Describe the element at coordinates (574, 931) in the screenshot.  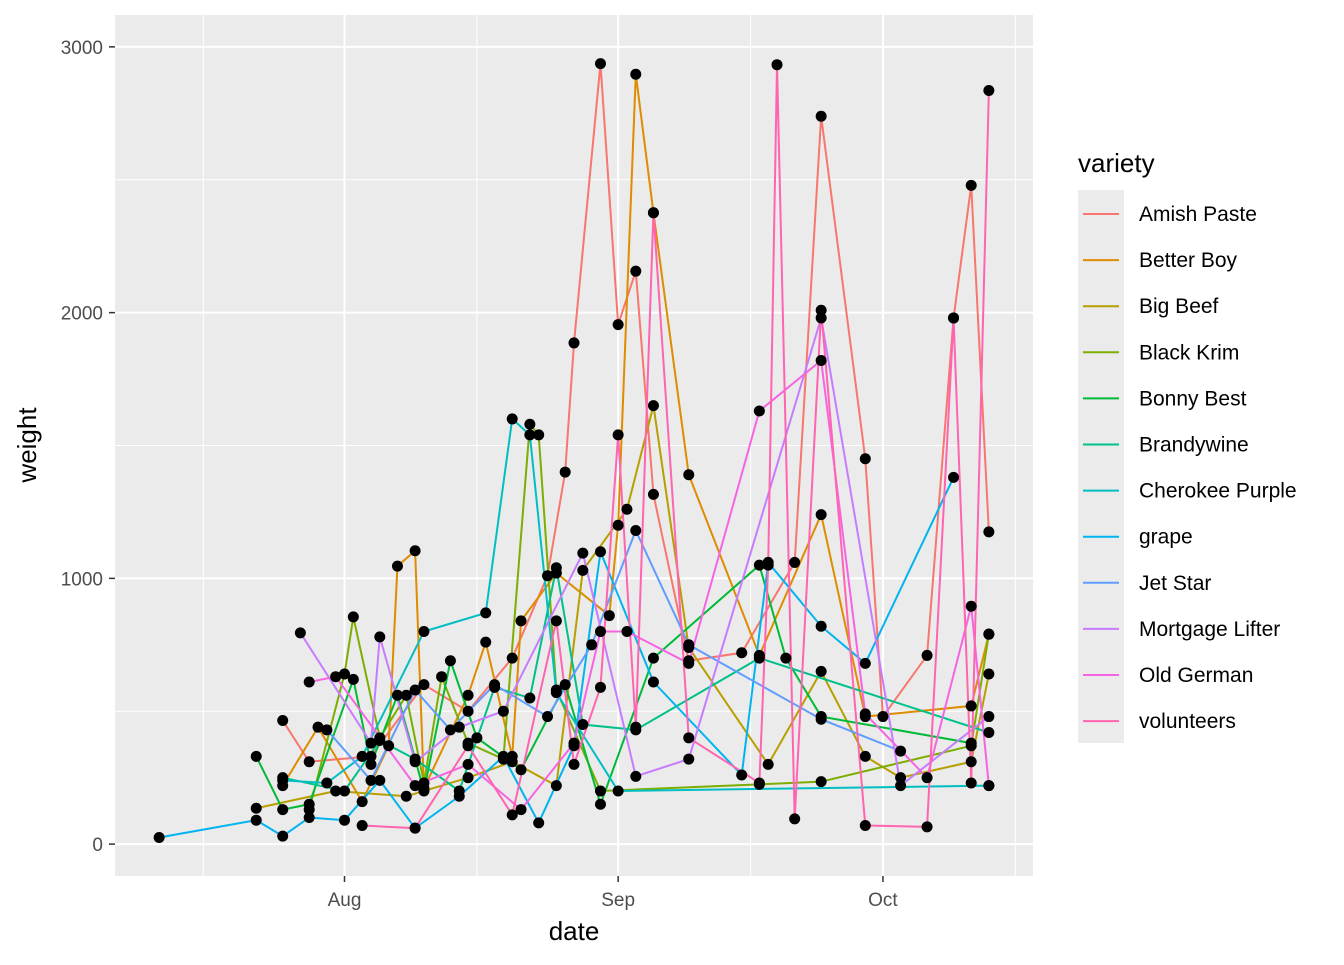
I see `x-axis-title: date` at that location.